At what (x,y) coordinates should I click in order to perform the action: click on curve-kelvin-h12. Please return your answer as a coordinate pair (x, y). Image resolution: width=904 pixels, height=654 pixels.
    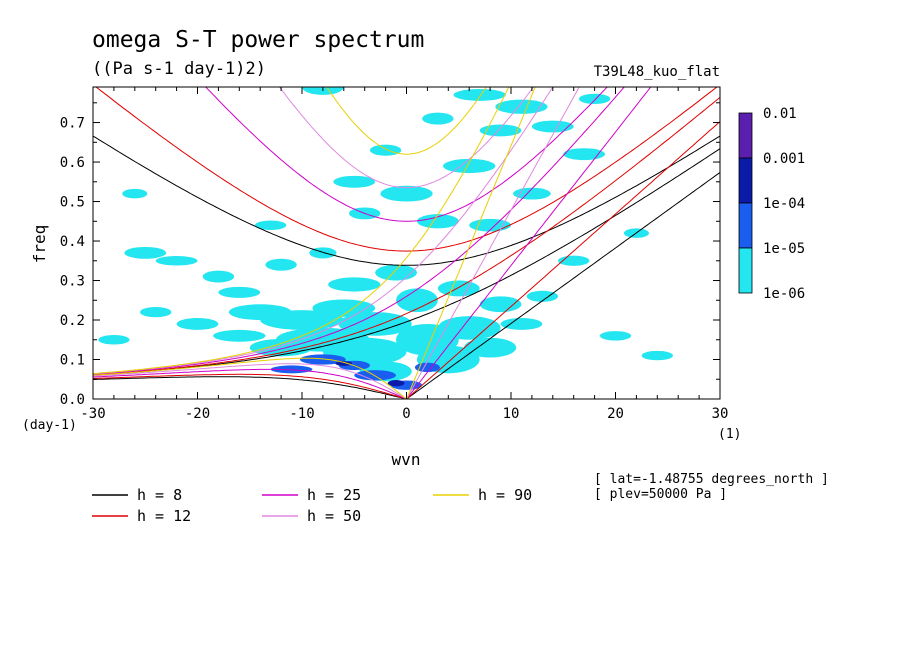
    Looking at the image, I should click on (563, 260).